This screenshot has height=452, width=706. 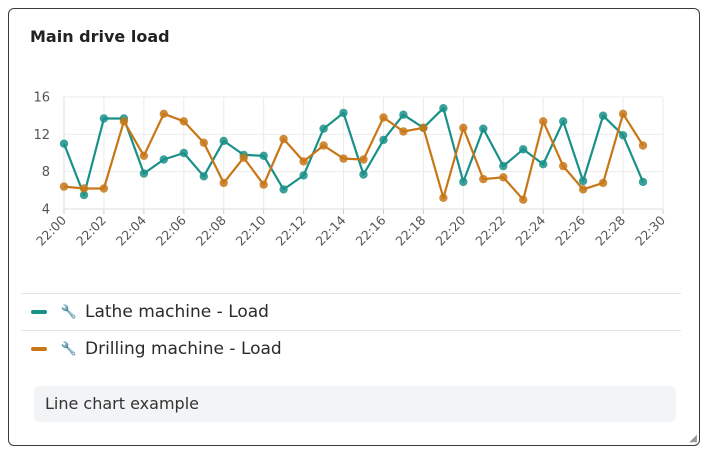 What do you see at coordinates (355, 404) in the screenshot?
I see `chart-caption: Line chart example` at bounding box center [355, 404].